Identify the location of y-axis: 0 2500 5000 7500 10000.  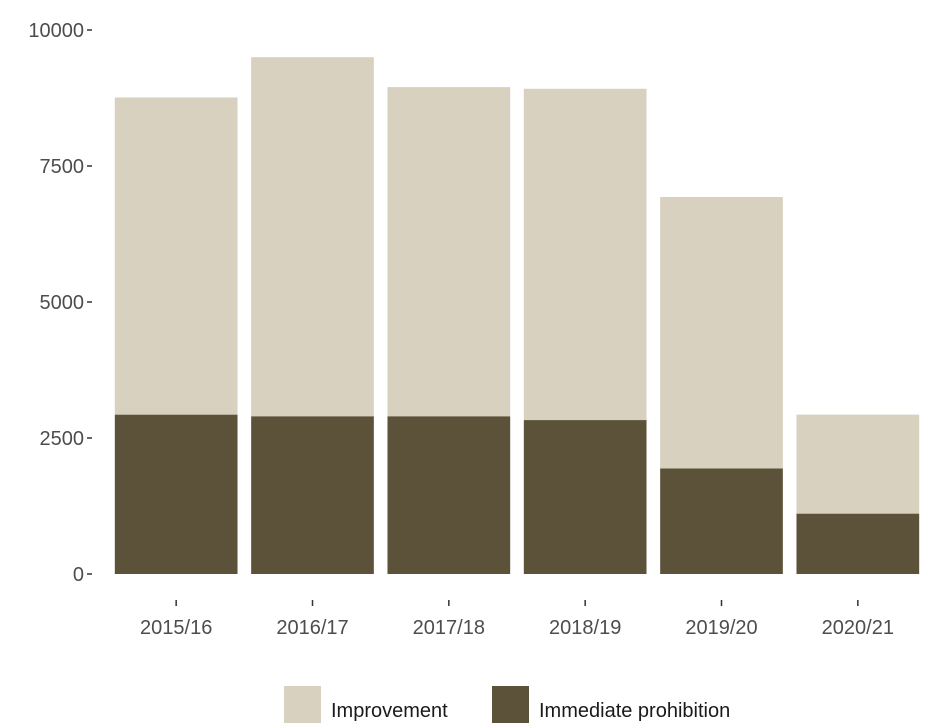
(60, 303).